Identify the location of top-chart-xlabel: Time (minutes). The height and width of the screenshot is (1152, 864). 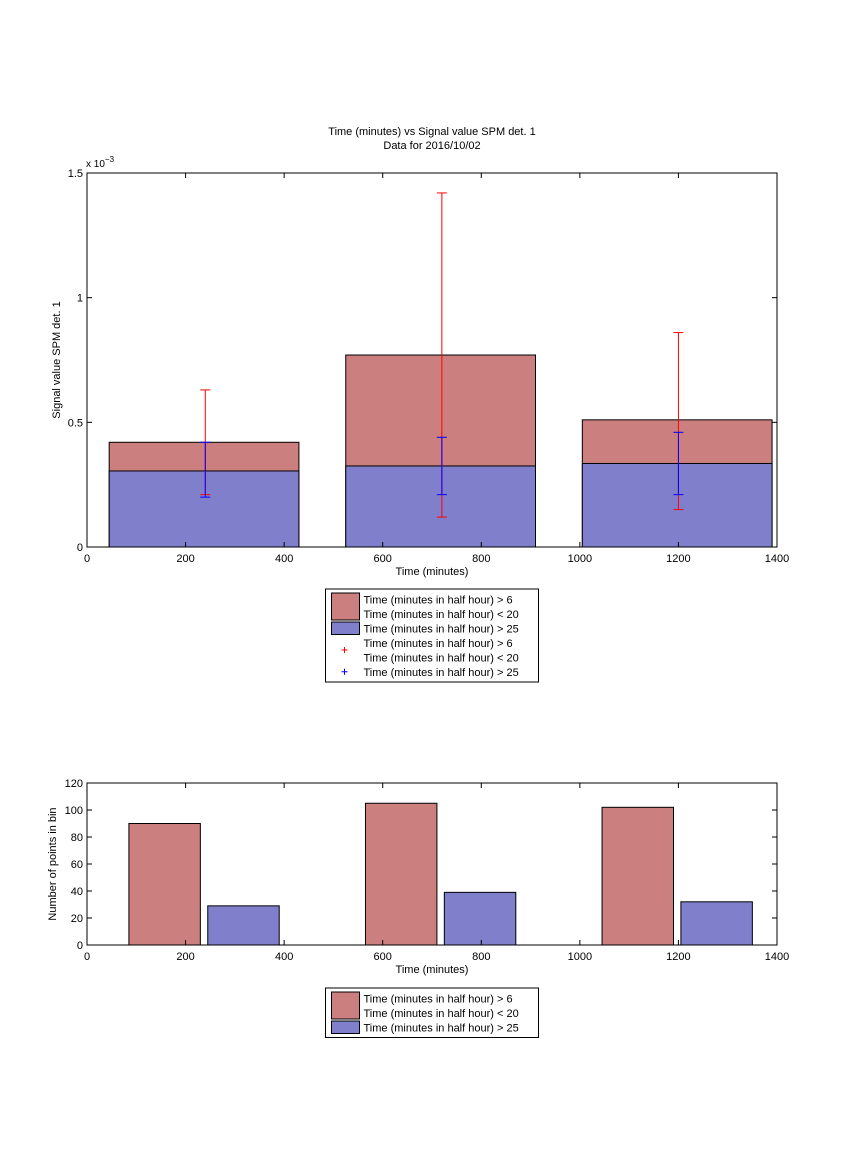
(432, 572).